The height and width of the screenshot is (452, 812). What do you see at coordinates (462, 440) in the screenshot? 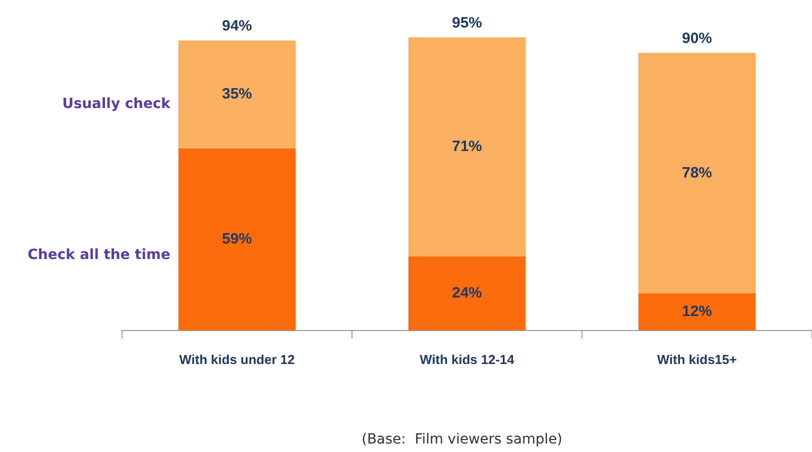
I see `text: (Base: Film viewers sample)` at bounding box center [462, 440].